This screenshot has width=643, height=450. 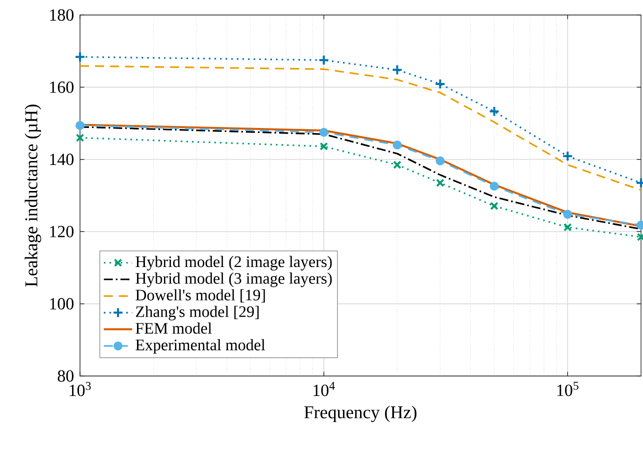 What do you see at coordinates (174, 328) in the screenshot?
I see `legend-label: FEM model` at bounding box center [174, 328].